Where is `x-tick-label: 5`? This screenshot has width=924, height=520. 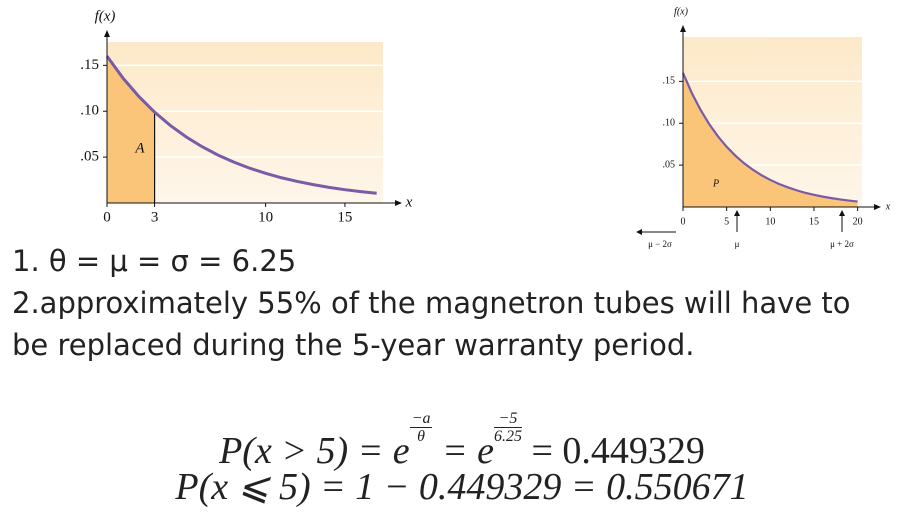
x-tick-label: 5 is located at coordinates (726, 221).